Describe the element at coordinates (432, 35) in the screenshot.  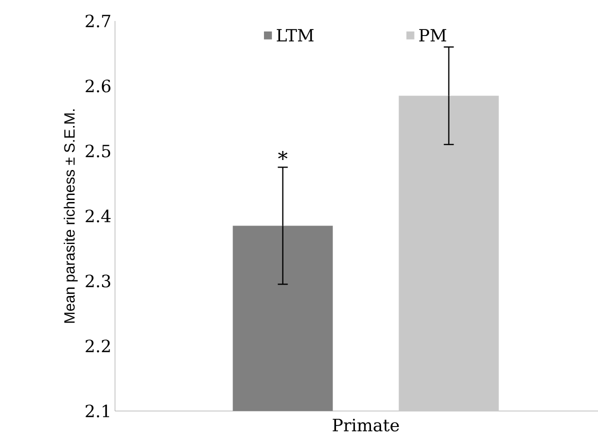
I see `legend-label: PM` at that location.